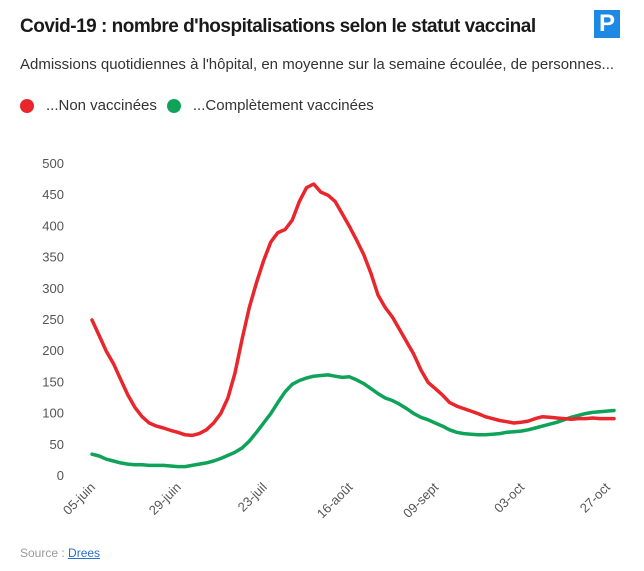  What do you see at coordinates (53, 381) in the screenshot?
I see `y-tick-label: 150` at bounding box center [53, 381].